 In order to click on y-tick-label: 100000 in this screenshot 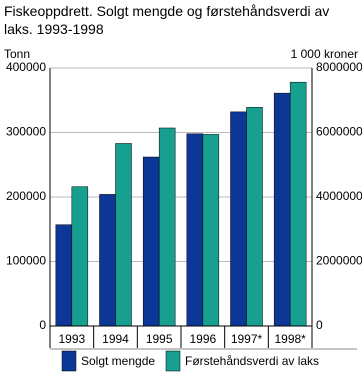, I will do `click(26, 261)`.